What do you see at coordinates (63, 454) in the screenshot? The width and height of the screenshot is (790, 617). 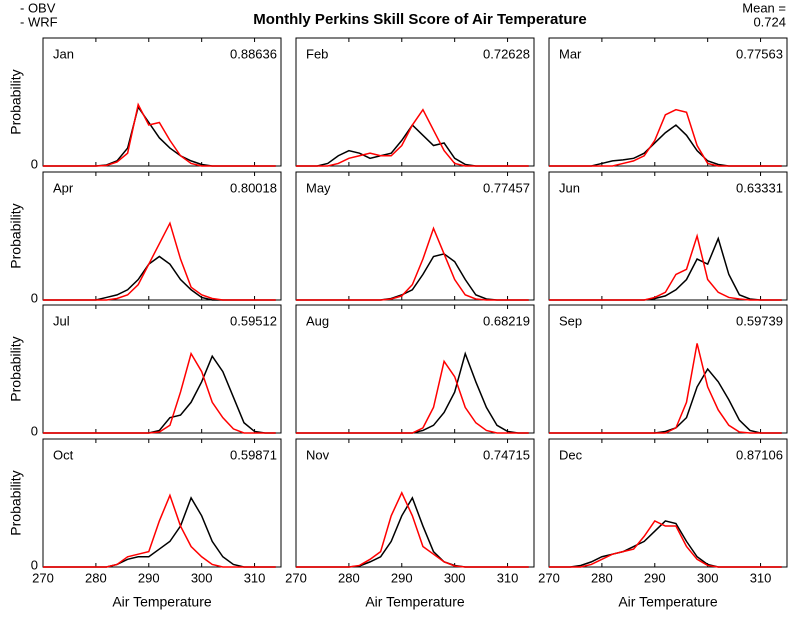 I see `panel-title: Oct` at bounding box center [63, 454].